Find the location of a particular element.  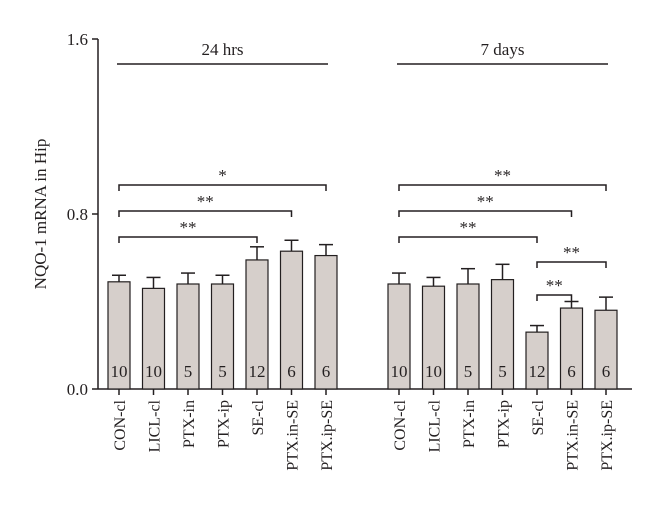

significance-label: * is located at coordinates (222, 175).